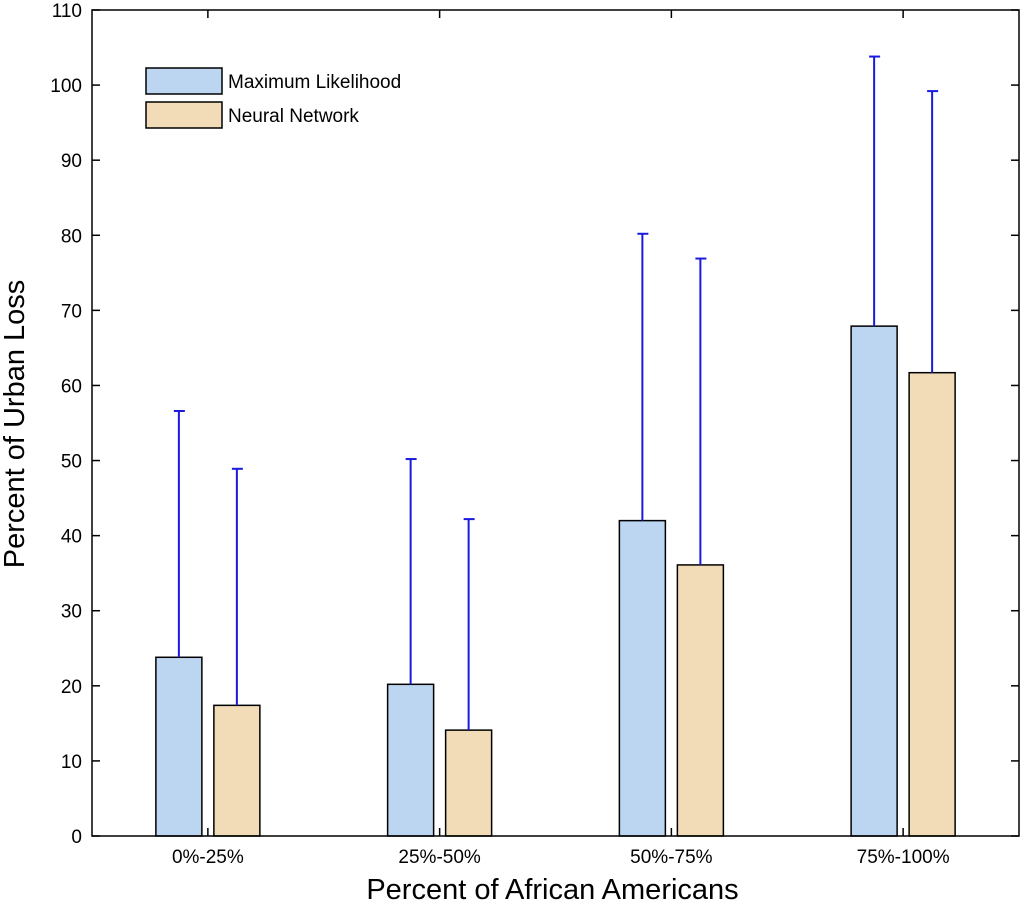 Image resolution: width=1024 pixels, height=905 pixels. What do you see at coordinates (273, 98) in the screenshot?
I see `legend: Maximum Likelihood Neural Network` at bounding box center [273, 98].